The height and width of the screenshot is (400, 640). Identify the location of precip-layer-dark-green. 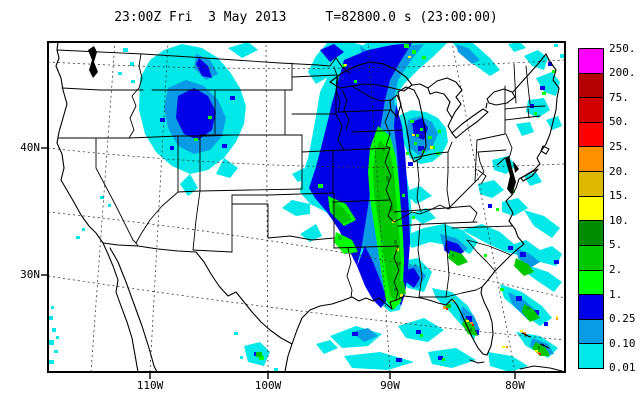
(461, 248).